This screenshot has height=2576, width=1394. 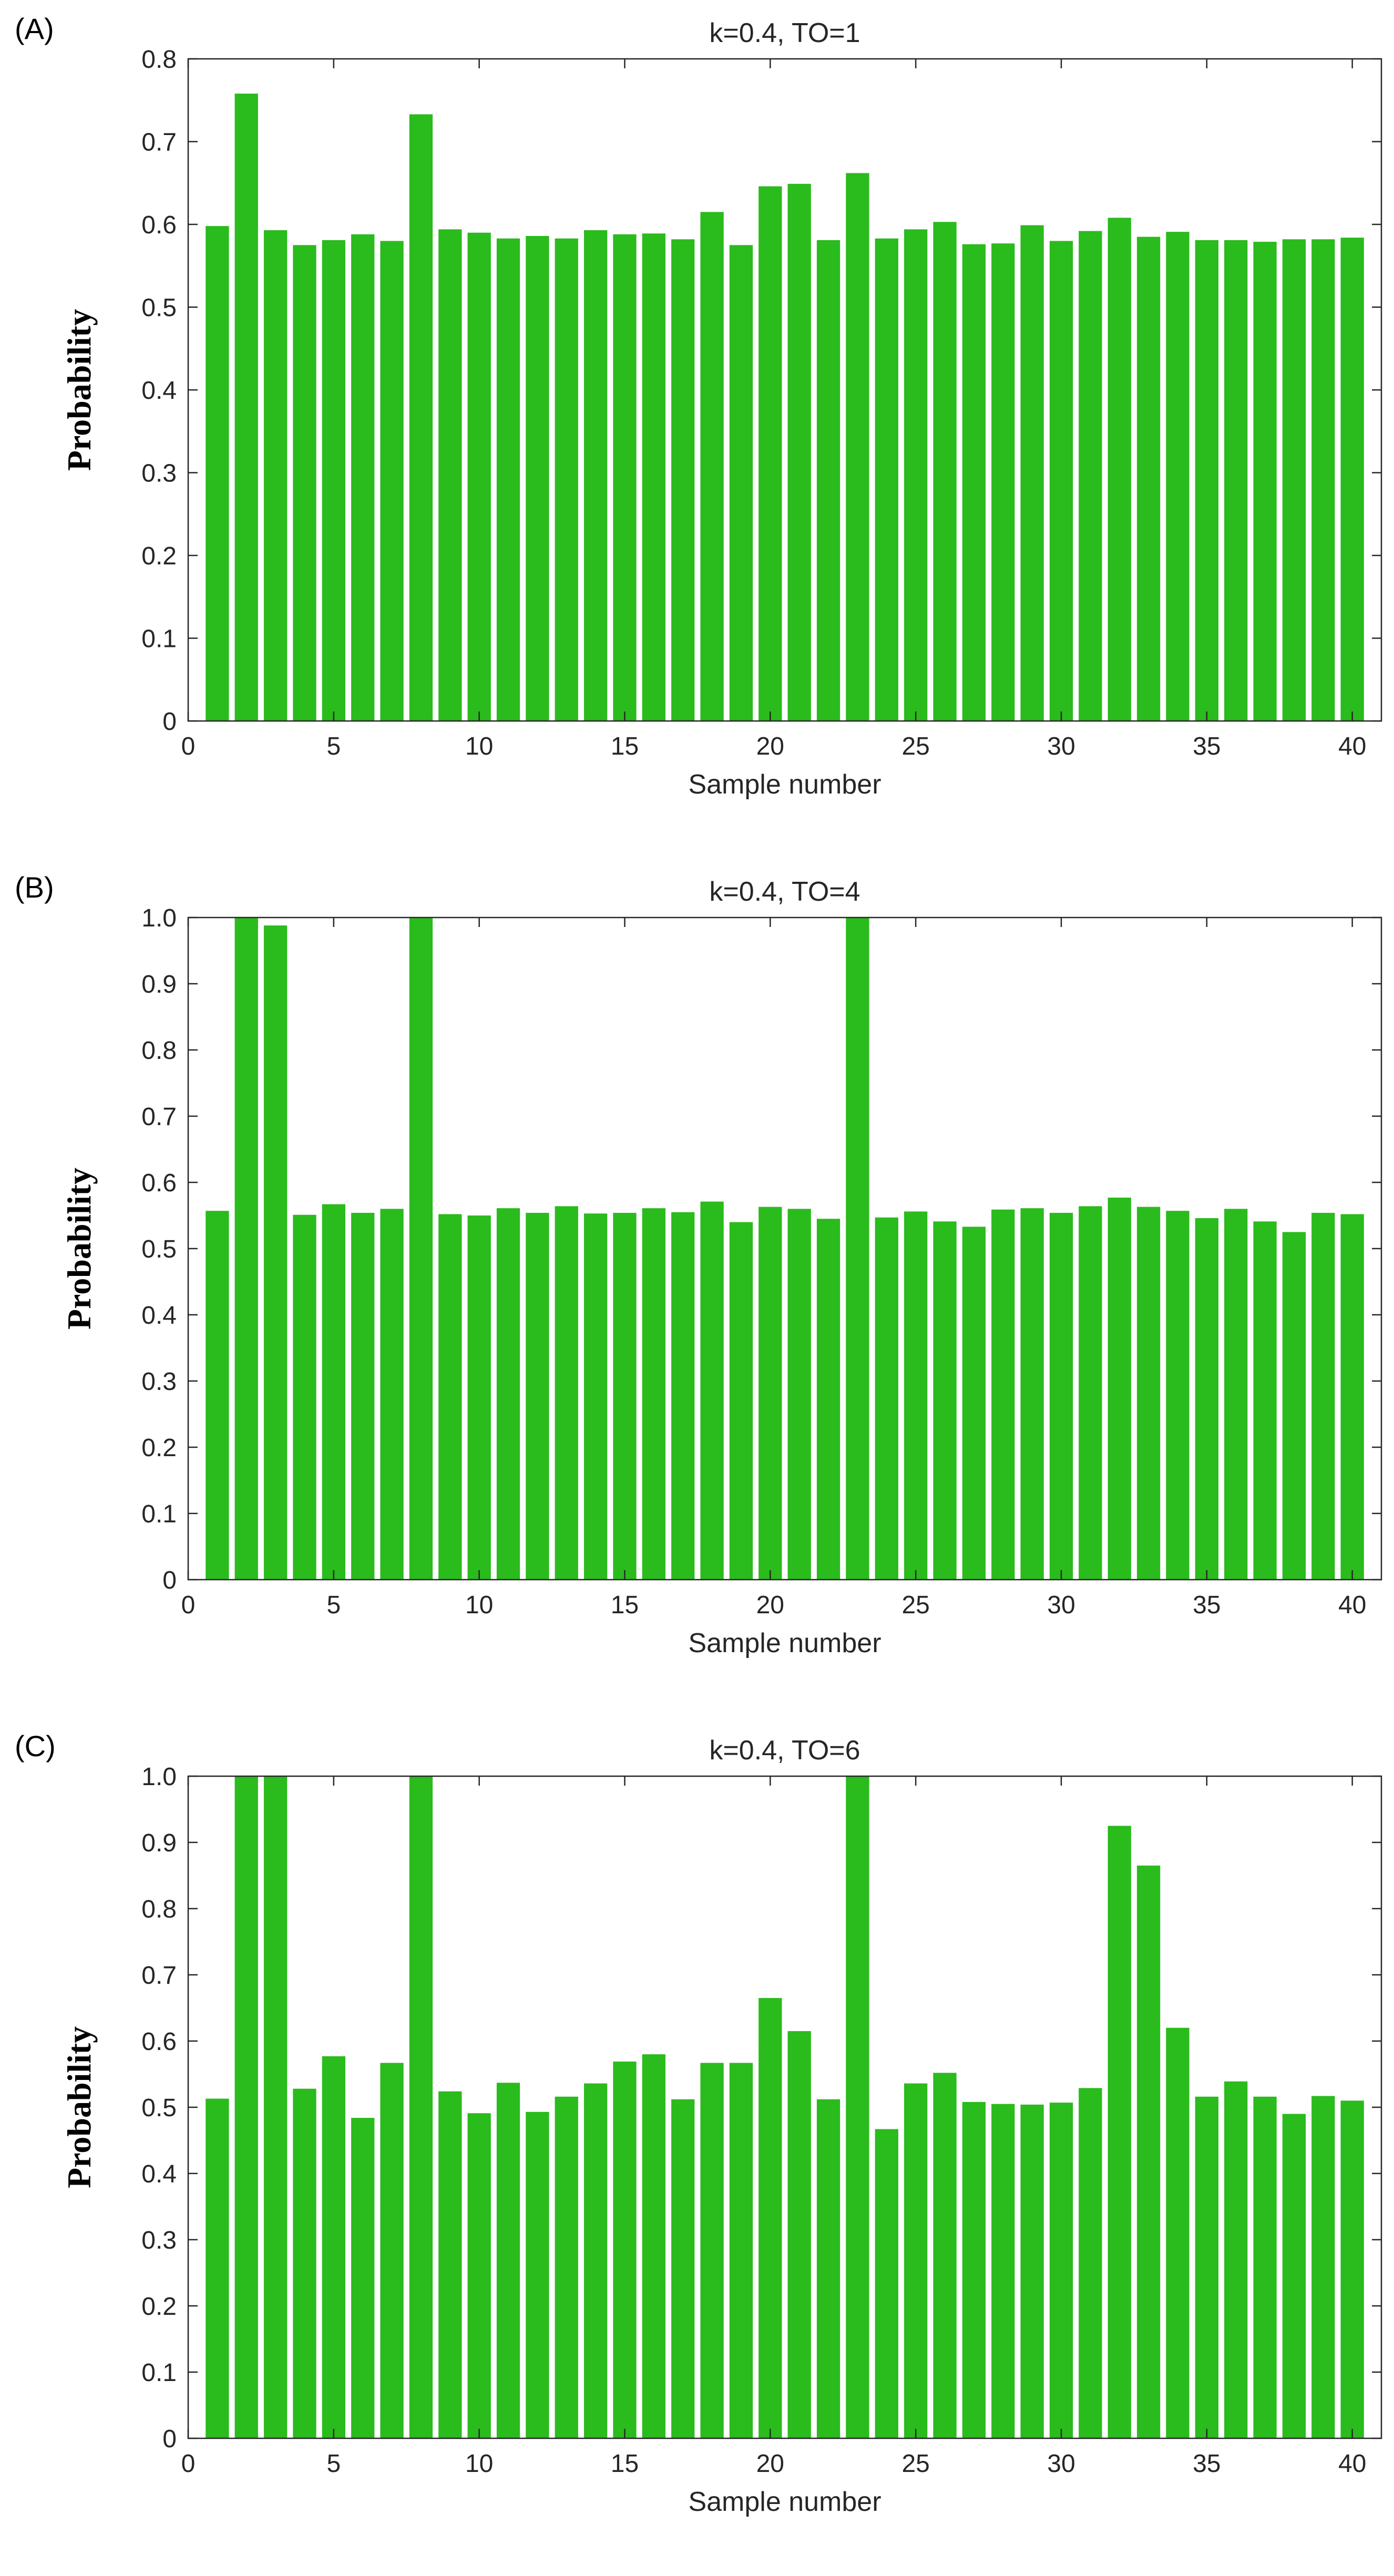 What do you see at coordinates (625, 1605) in the screenshot?
I see `x-tick-label: 15` at bounding box center [625, 1605].